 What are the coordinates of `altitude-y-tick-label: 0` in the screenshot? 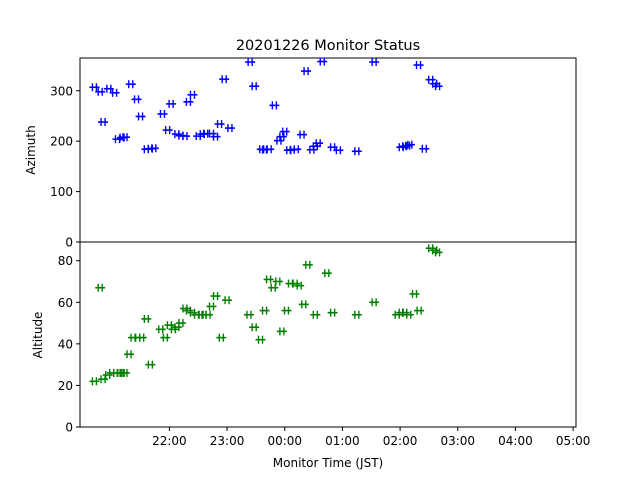 It's located at (69, 428).